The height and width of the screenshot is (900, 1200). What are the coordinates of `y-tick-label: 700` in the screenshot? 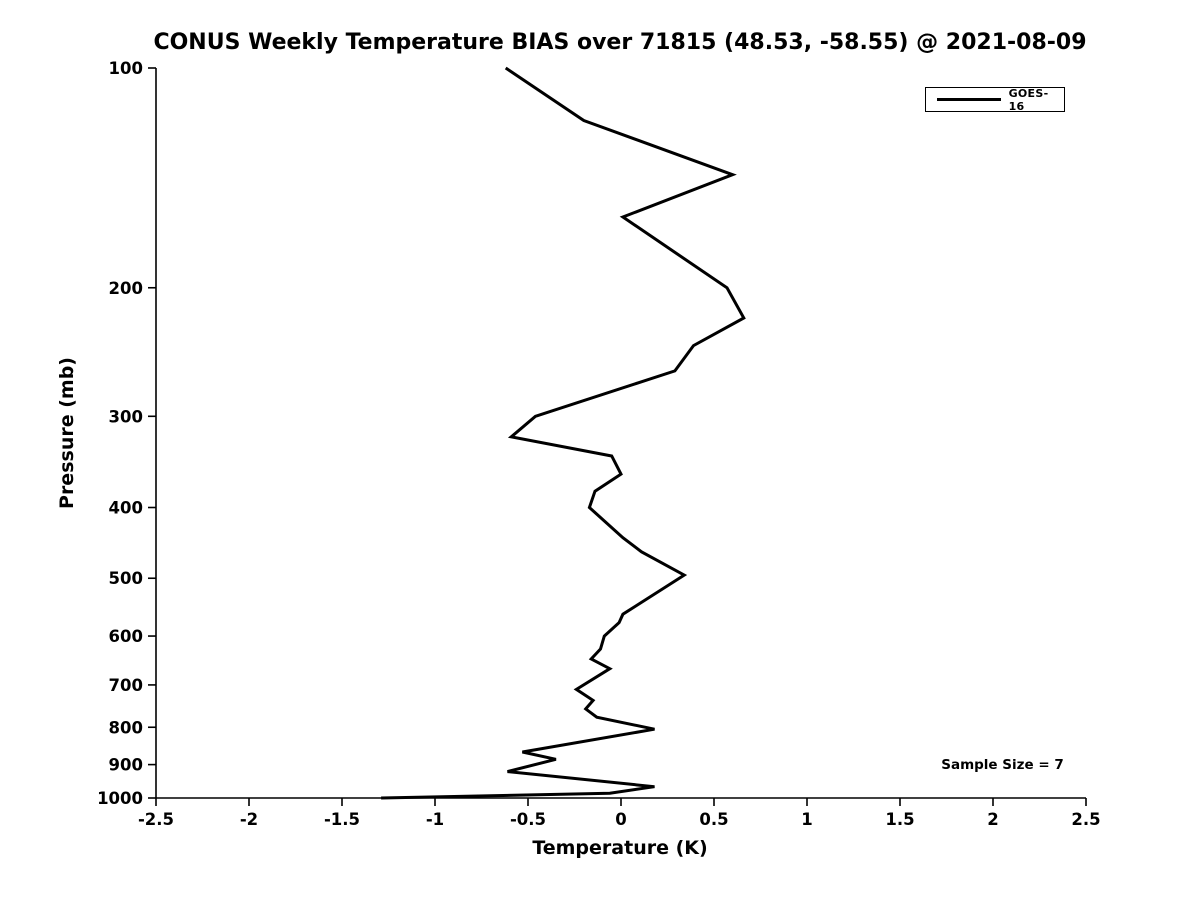 It's located at (126, 685).